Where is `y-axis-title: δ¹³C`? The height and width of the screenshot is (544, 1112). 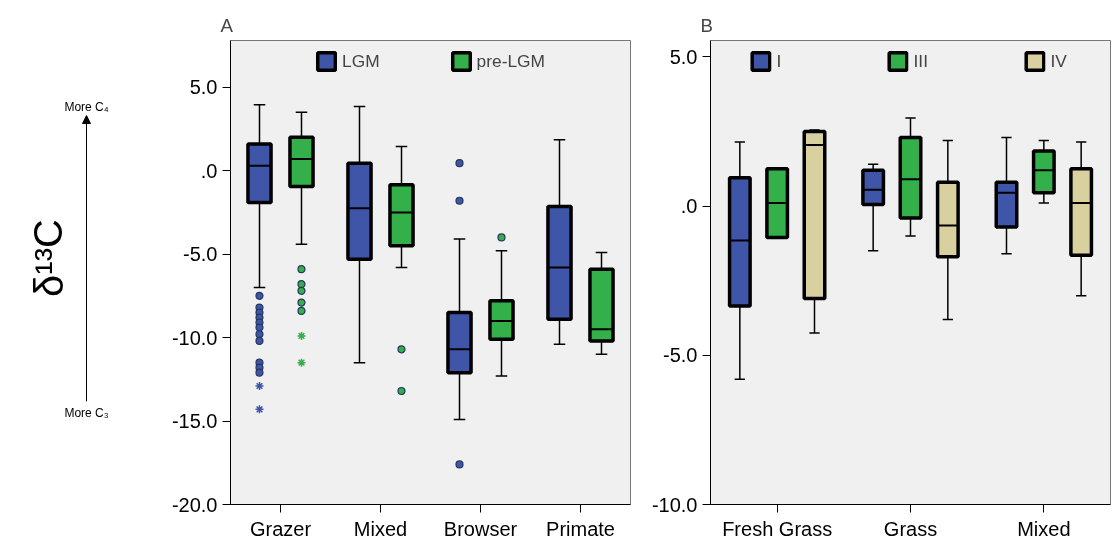 y-axis-title: δ¹³C is located at coordinates (48, 258).